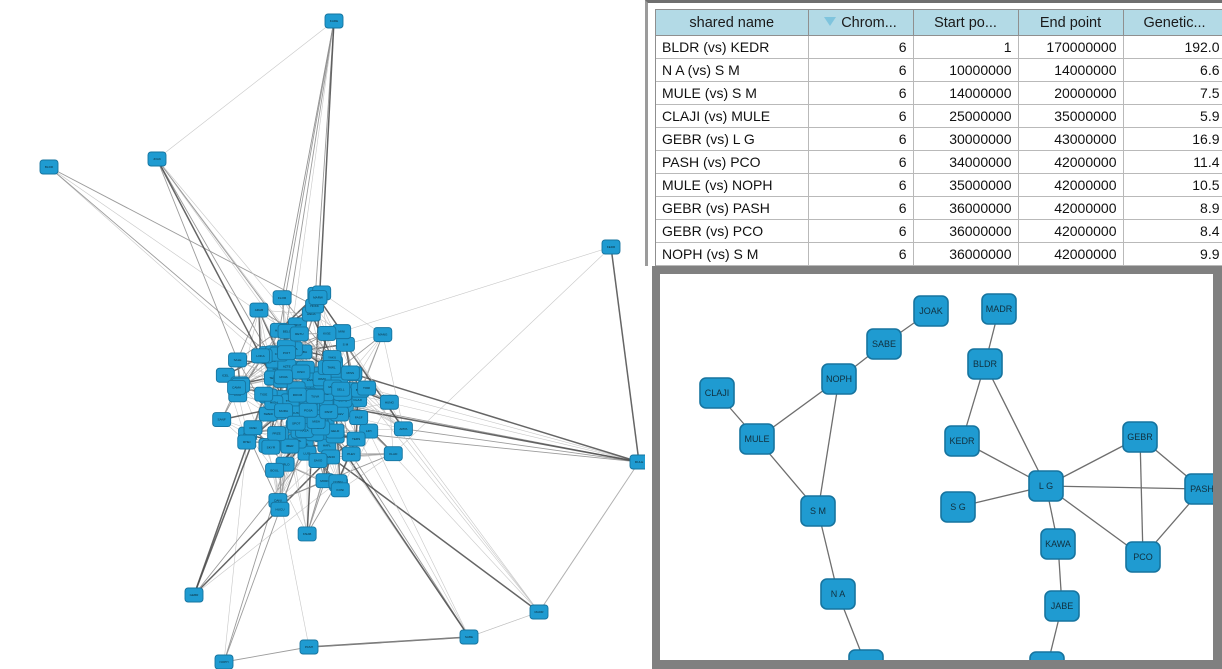  Describe the element at coordinates (301, 372) in the screenshot. I see `main-node: KISO` at that location.